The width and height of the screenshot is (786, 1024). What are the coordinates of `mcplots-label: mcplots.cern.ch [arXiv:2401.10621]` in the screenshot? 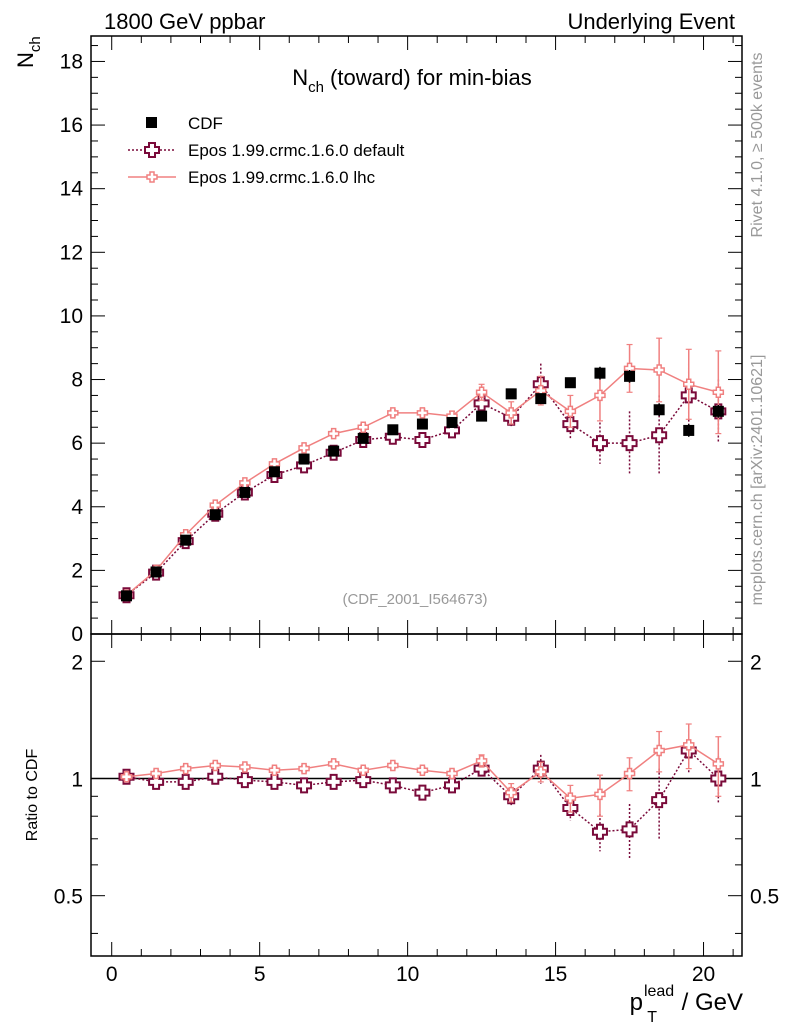 It's located at (757, 480).